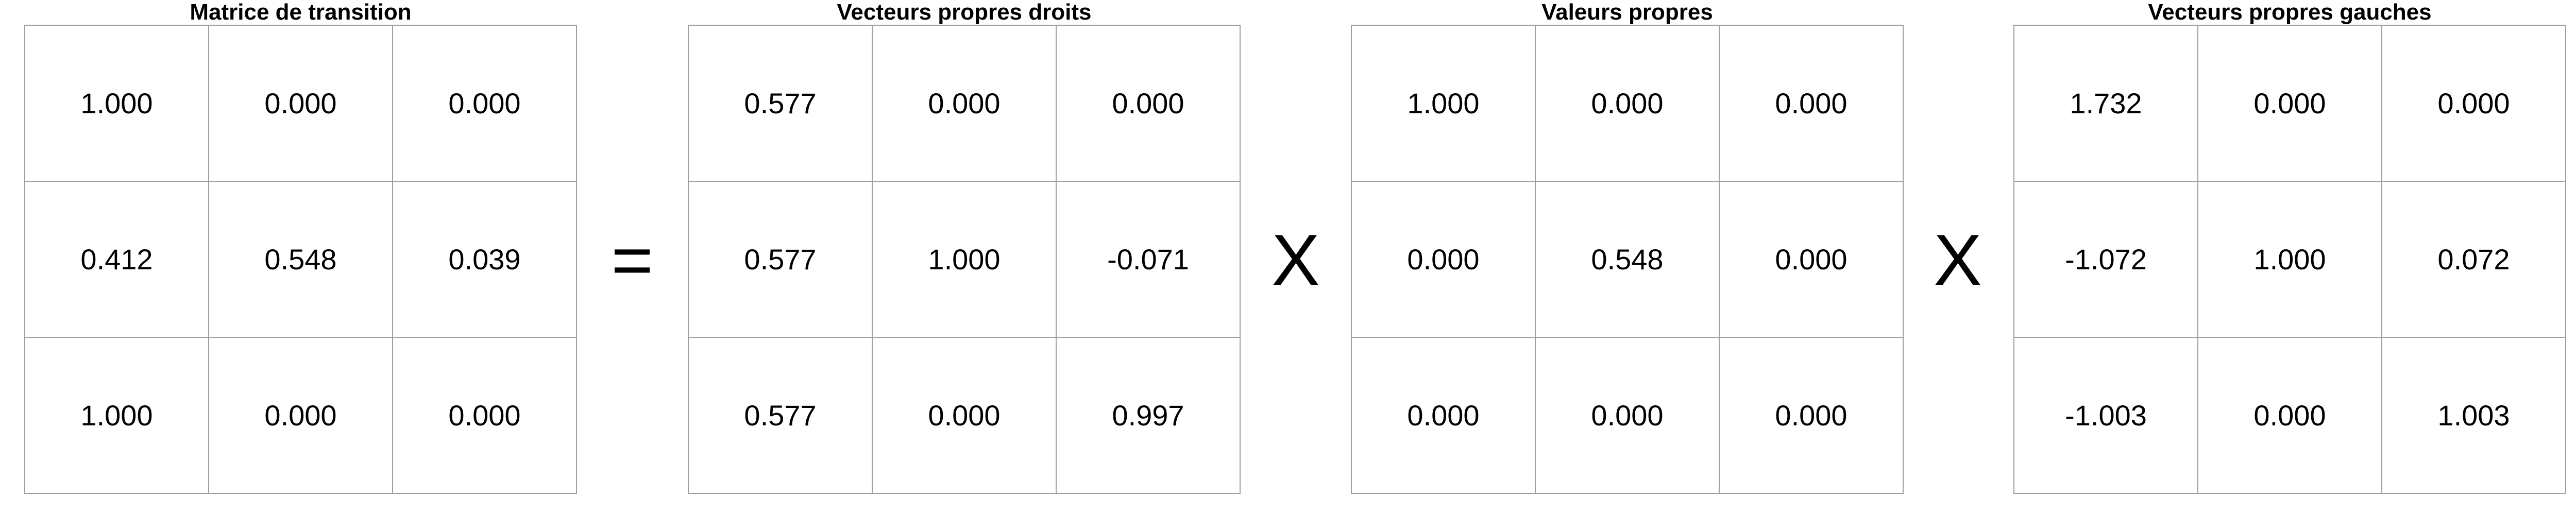 The width and height of the screenshot is (2576, 515). What do you see at coordinates (485, 259) in the screenshot?
I see `matrix-cell: 0.039` at bounding box center [485, 259].